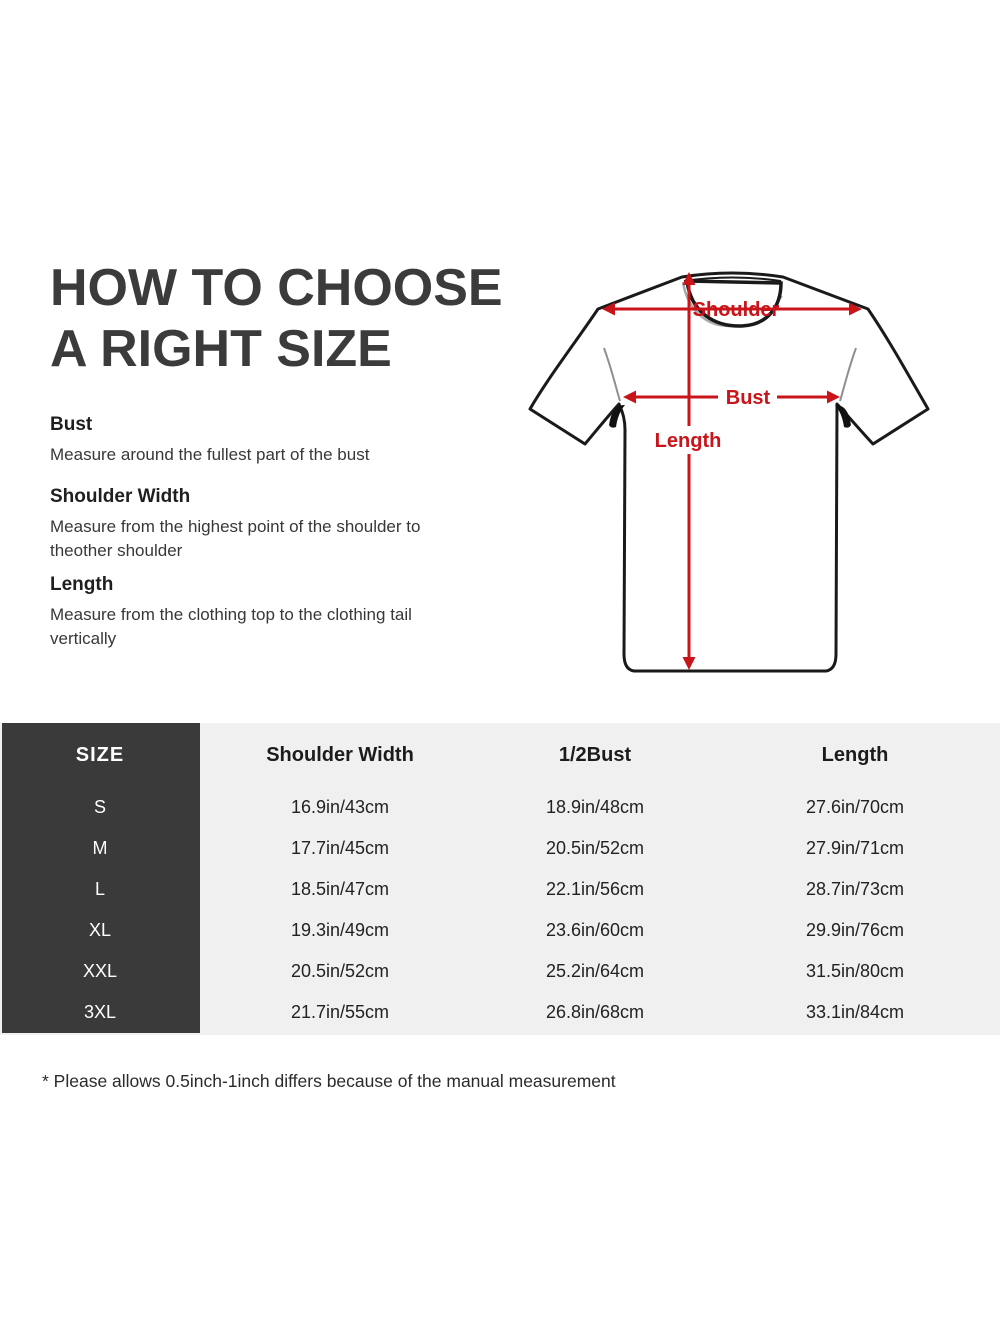  Describe the element at coordinates (221, 349) in the screenshot. I see `page-title-line2: A RIGHT SIZE` at that location.